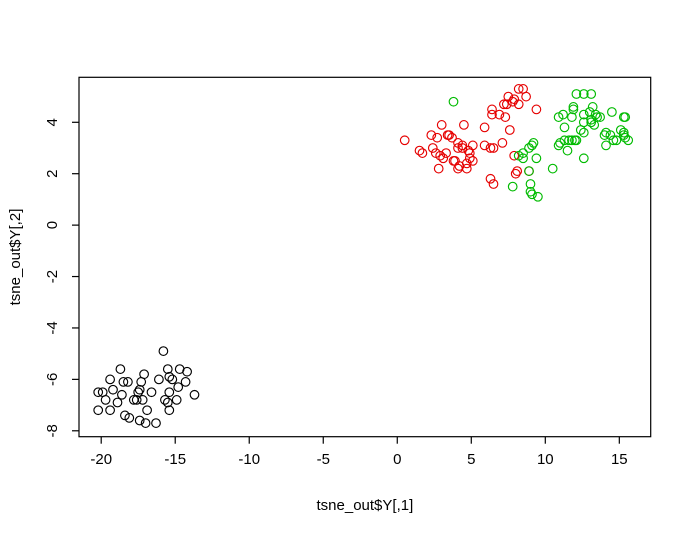  What do you see at coordinates (101, 459) in the screenshot?
I see `x-tick-label: -20` at bounding box center [101, 459].